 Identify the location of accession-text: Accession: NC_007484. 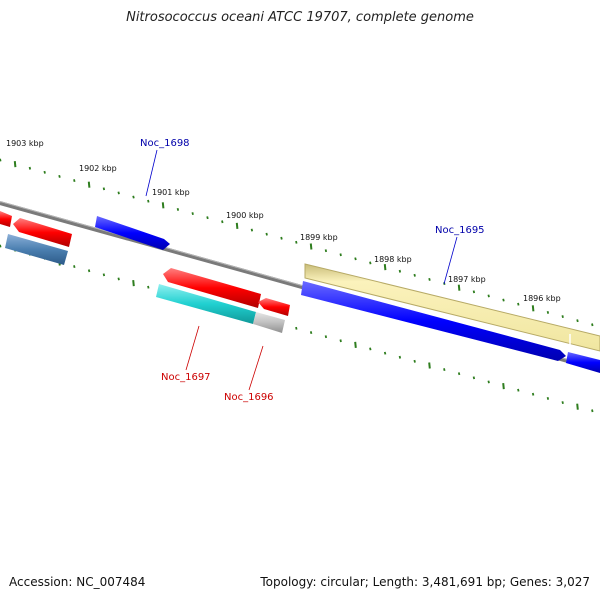
(77, 582).